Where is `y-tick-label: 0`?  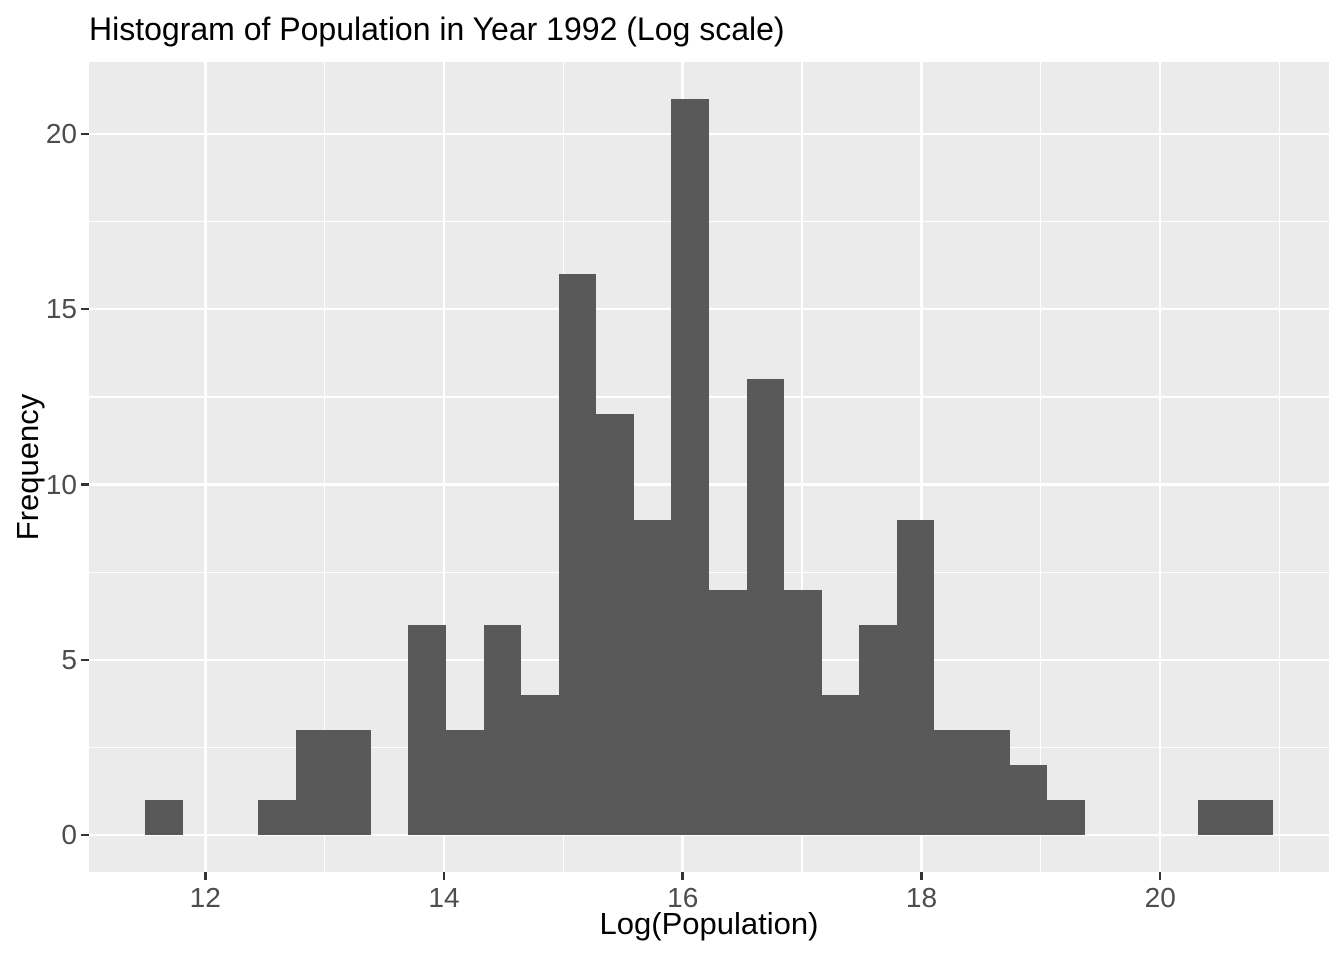
y-tick-label: 0 is located at coordinates (69, 835).